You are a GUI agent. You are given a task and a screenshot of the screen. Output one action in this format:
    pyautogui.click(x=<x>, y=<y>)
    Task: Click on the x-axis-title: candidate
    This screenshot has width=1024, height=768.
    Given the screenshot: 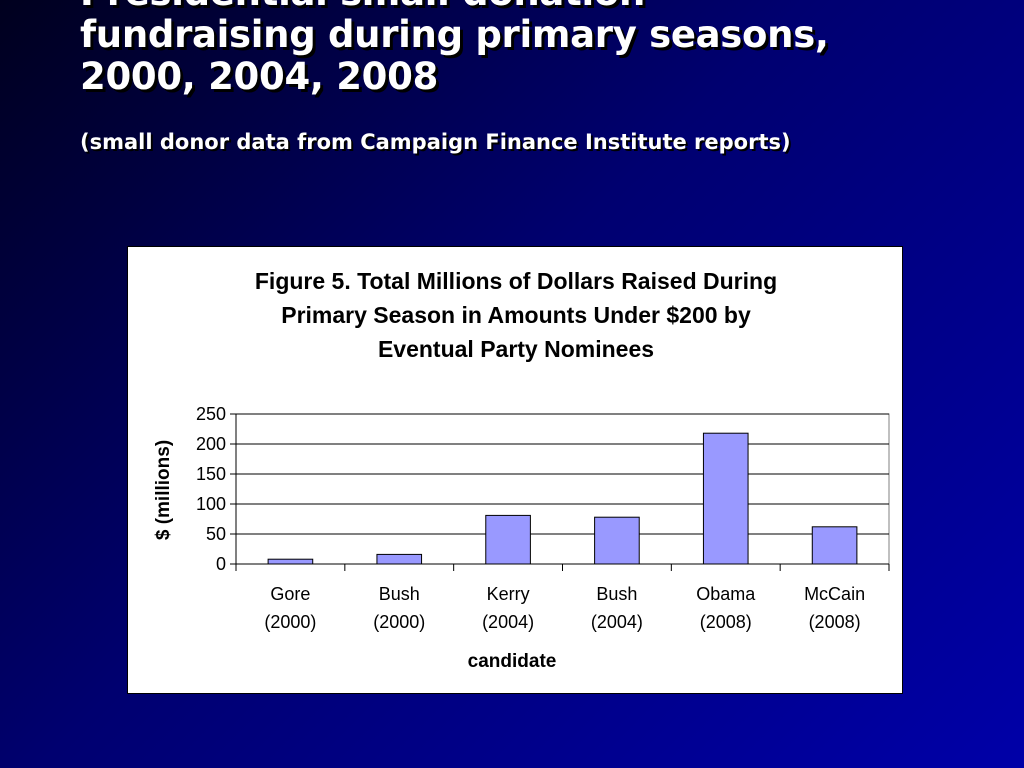 What is the action you would take?
    pyautogui.click(x=512, y=661)
    